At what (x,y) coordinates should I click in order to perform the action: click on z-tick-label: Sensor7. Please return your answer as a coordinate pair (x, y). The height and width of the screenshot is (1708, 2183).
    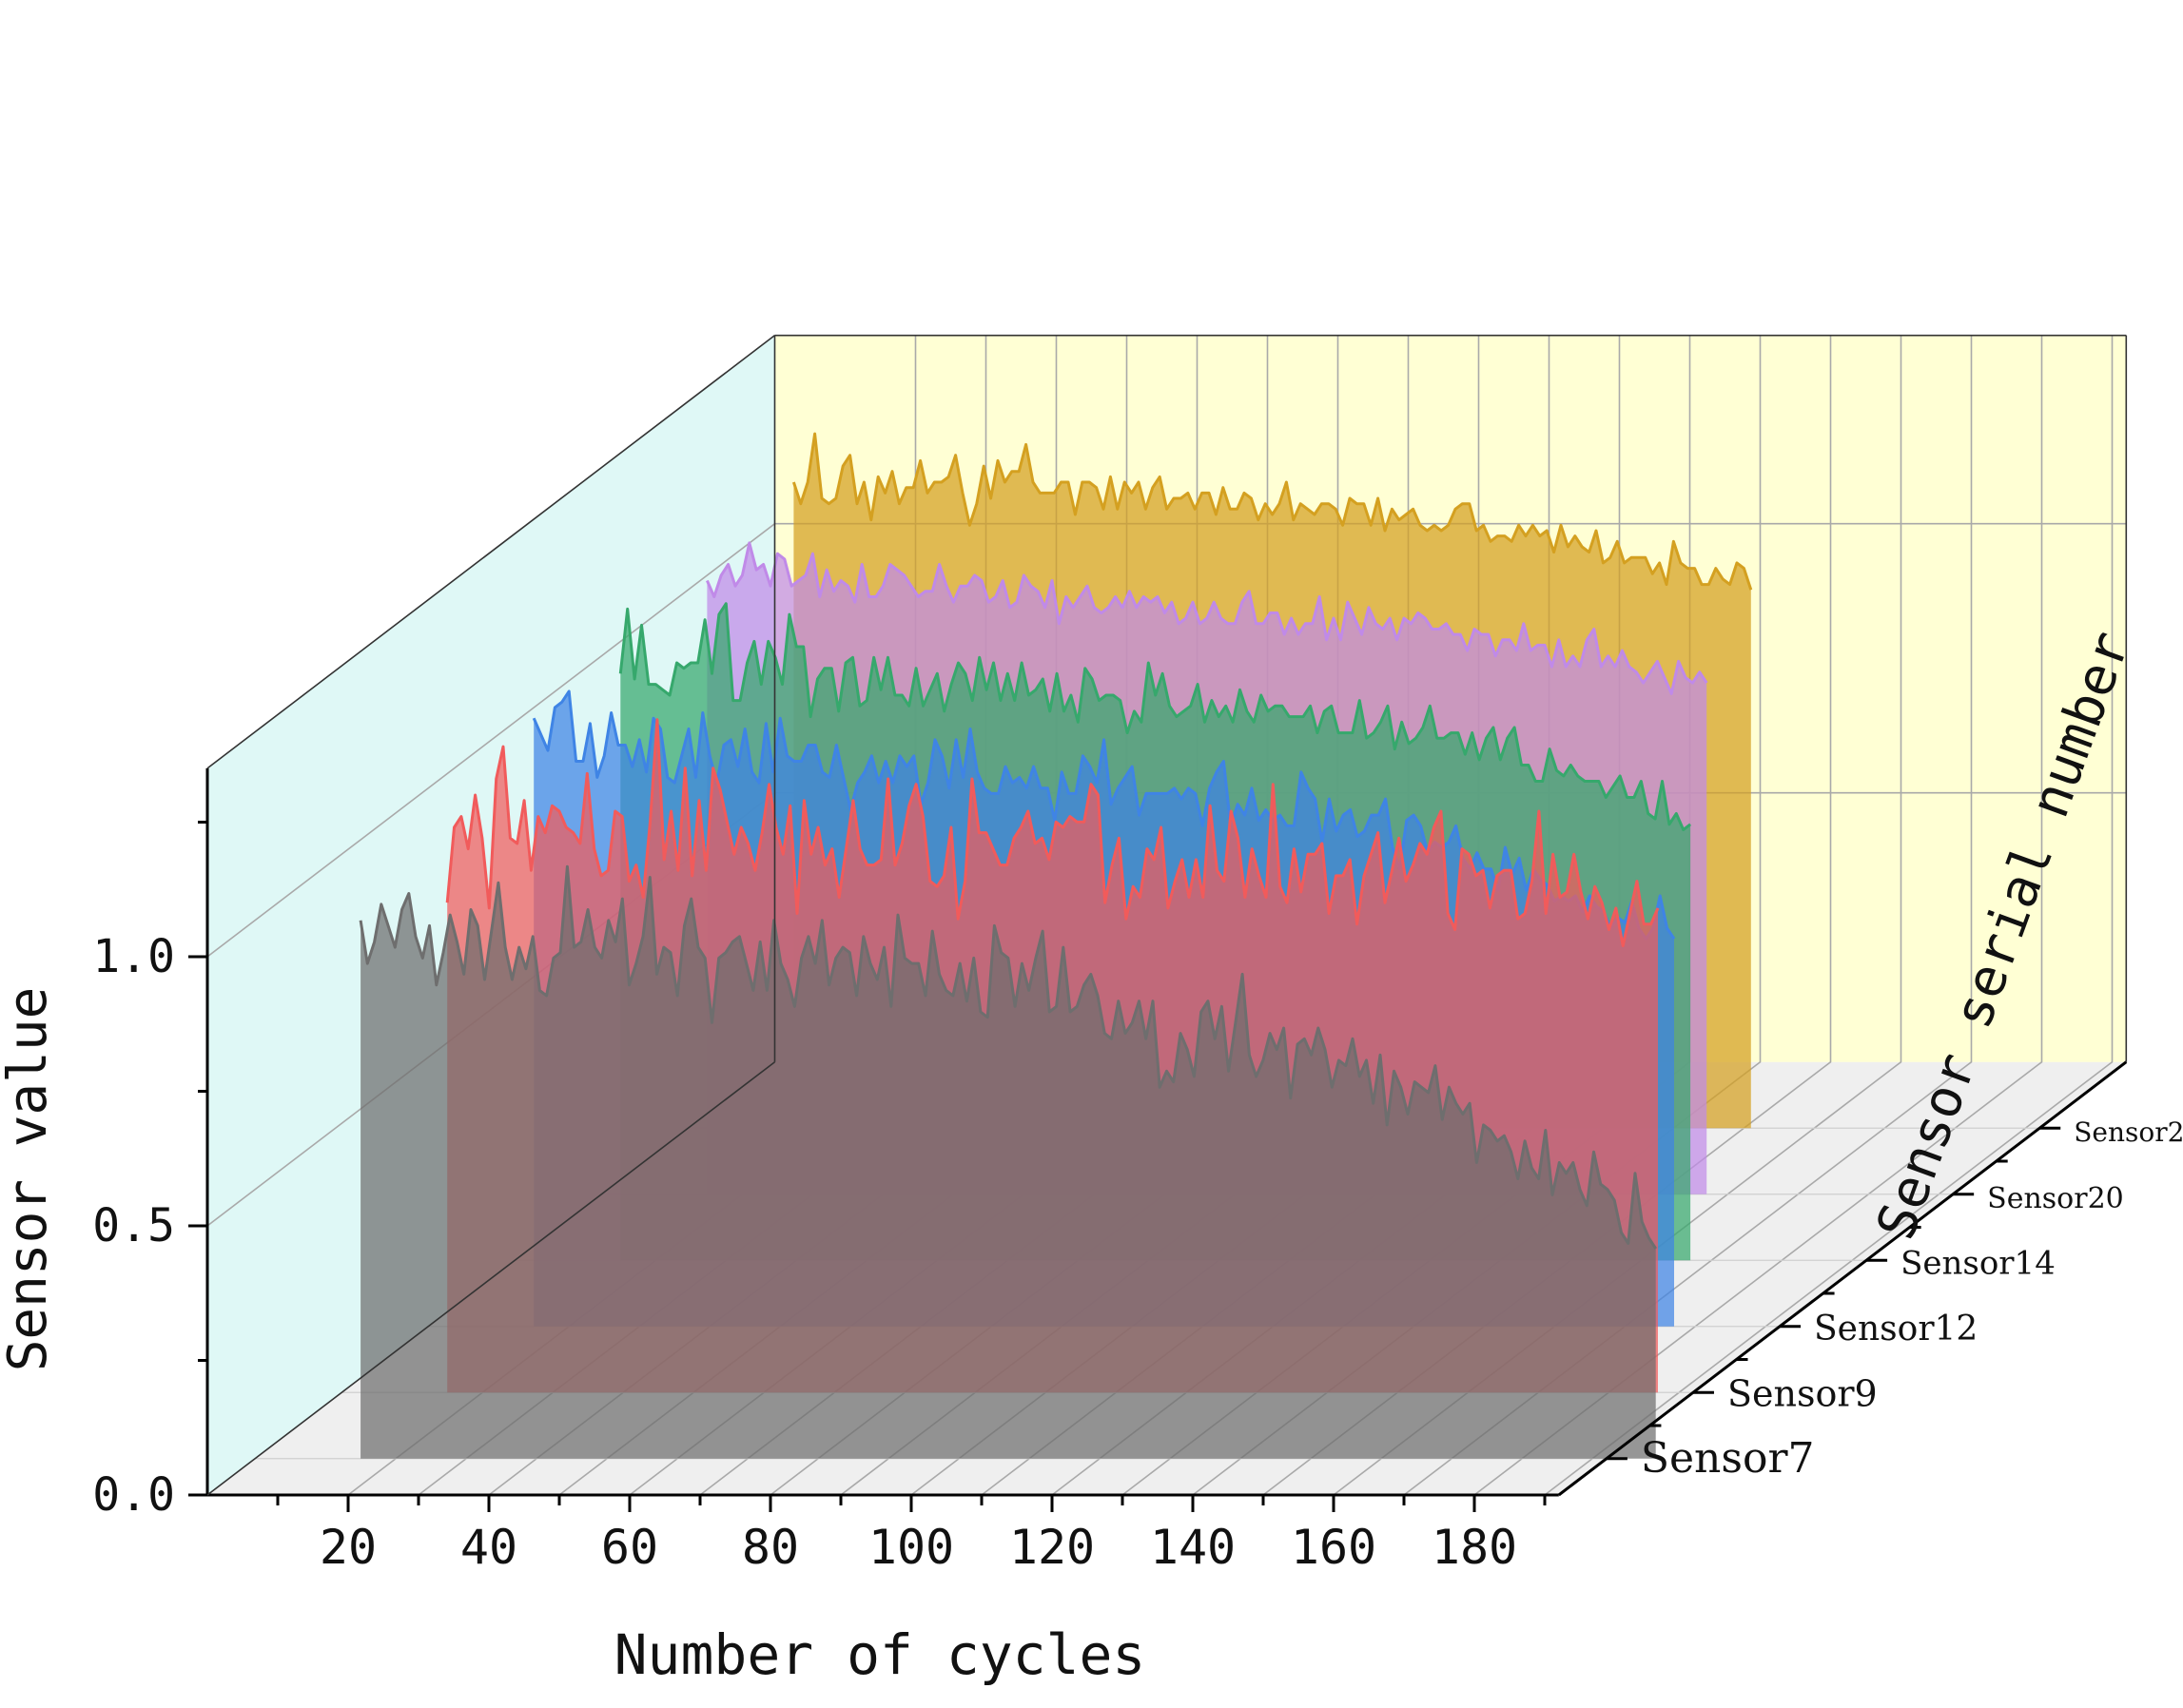
    Looking at the image, I should click on (1728, 1458).